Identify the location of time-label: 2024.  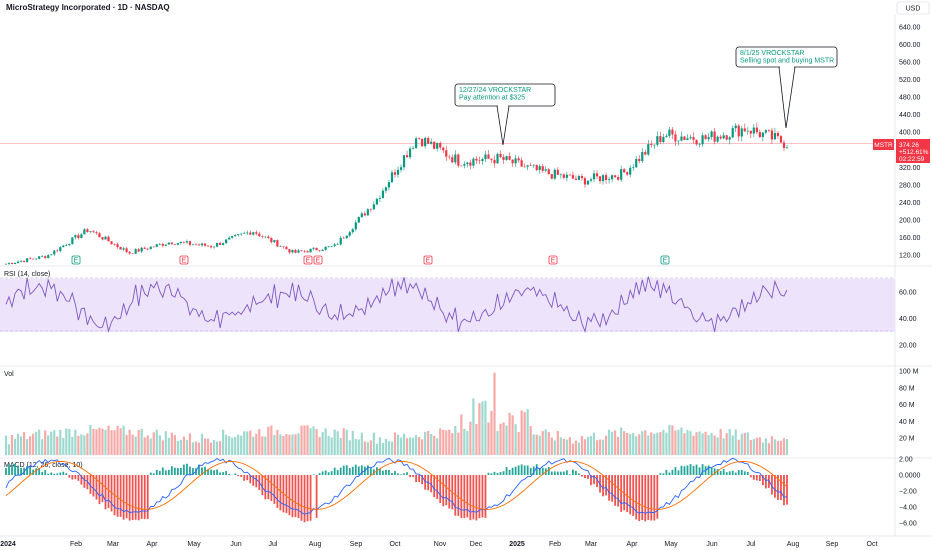
(8, 544).